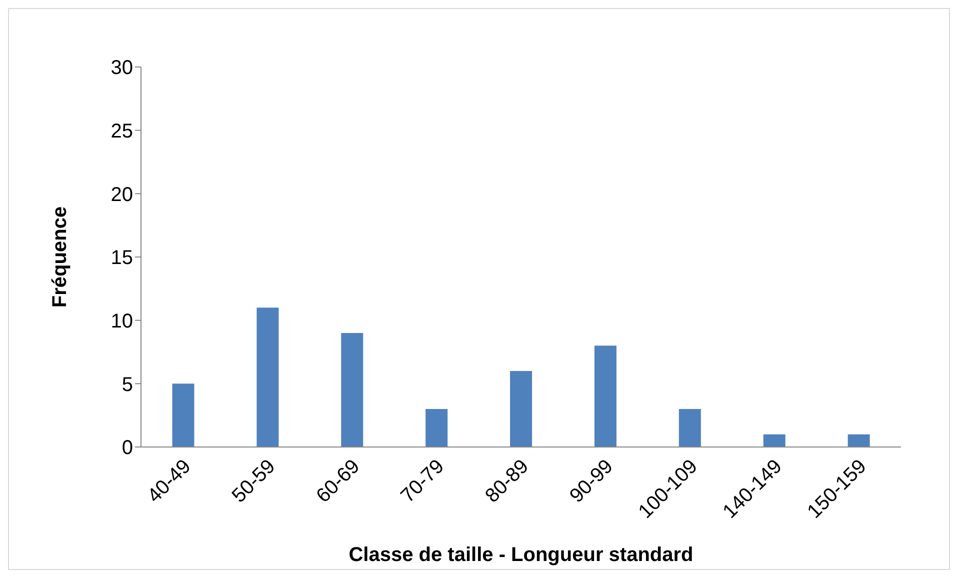 The image size is (957, 578). I want to click on y-tick-label: 5, so click(127, 385).